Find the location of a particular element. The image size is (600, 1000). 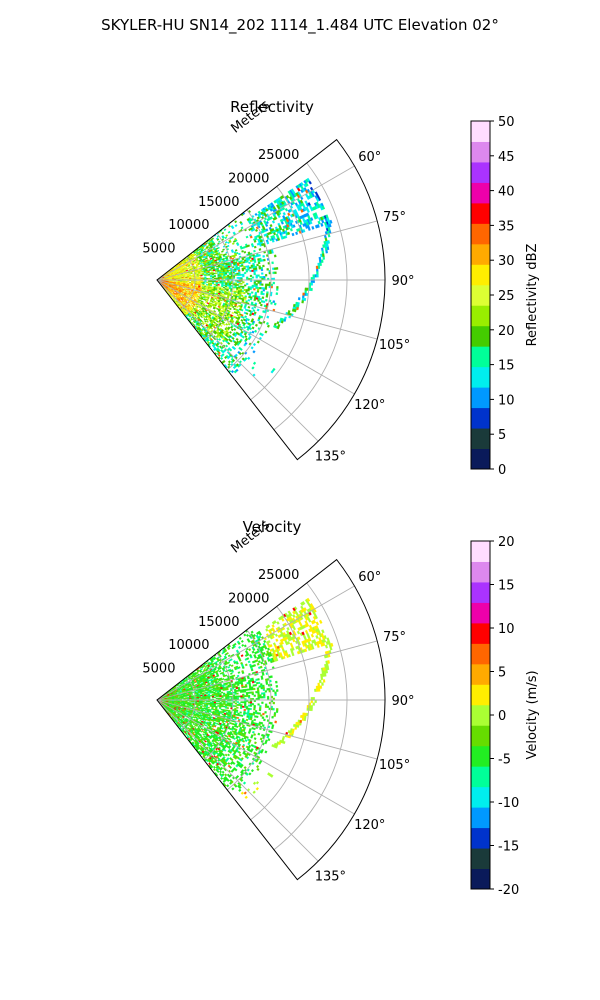

colorbar-label: Velocity (m/s) is located at coordinates (532, 714).